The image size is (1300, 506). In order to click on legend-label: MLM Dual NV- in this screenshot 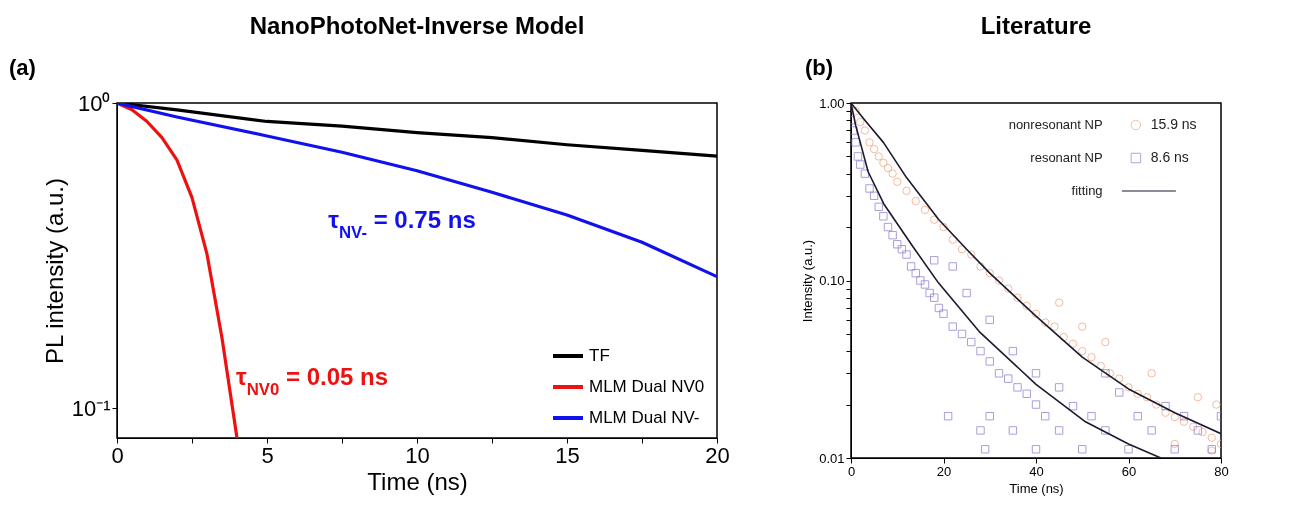, I will do `click(644, 417)`.